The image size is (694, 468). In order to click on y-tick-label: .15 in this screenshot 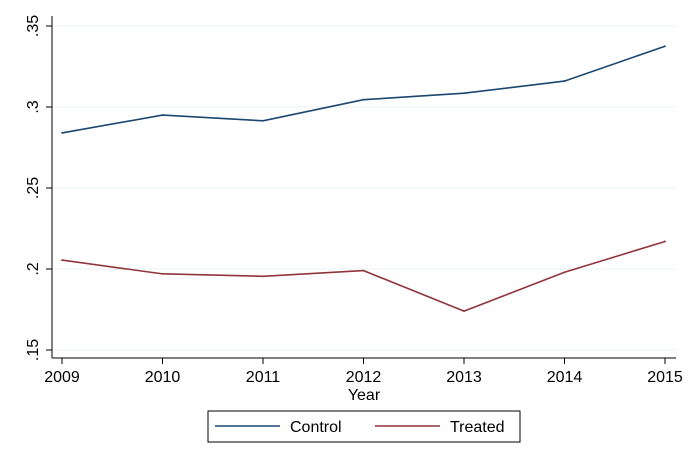, I will do `click(33, 350)`.